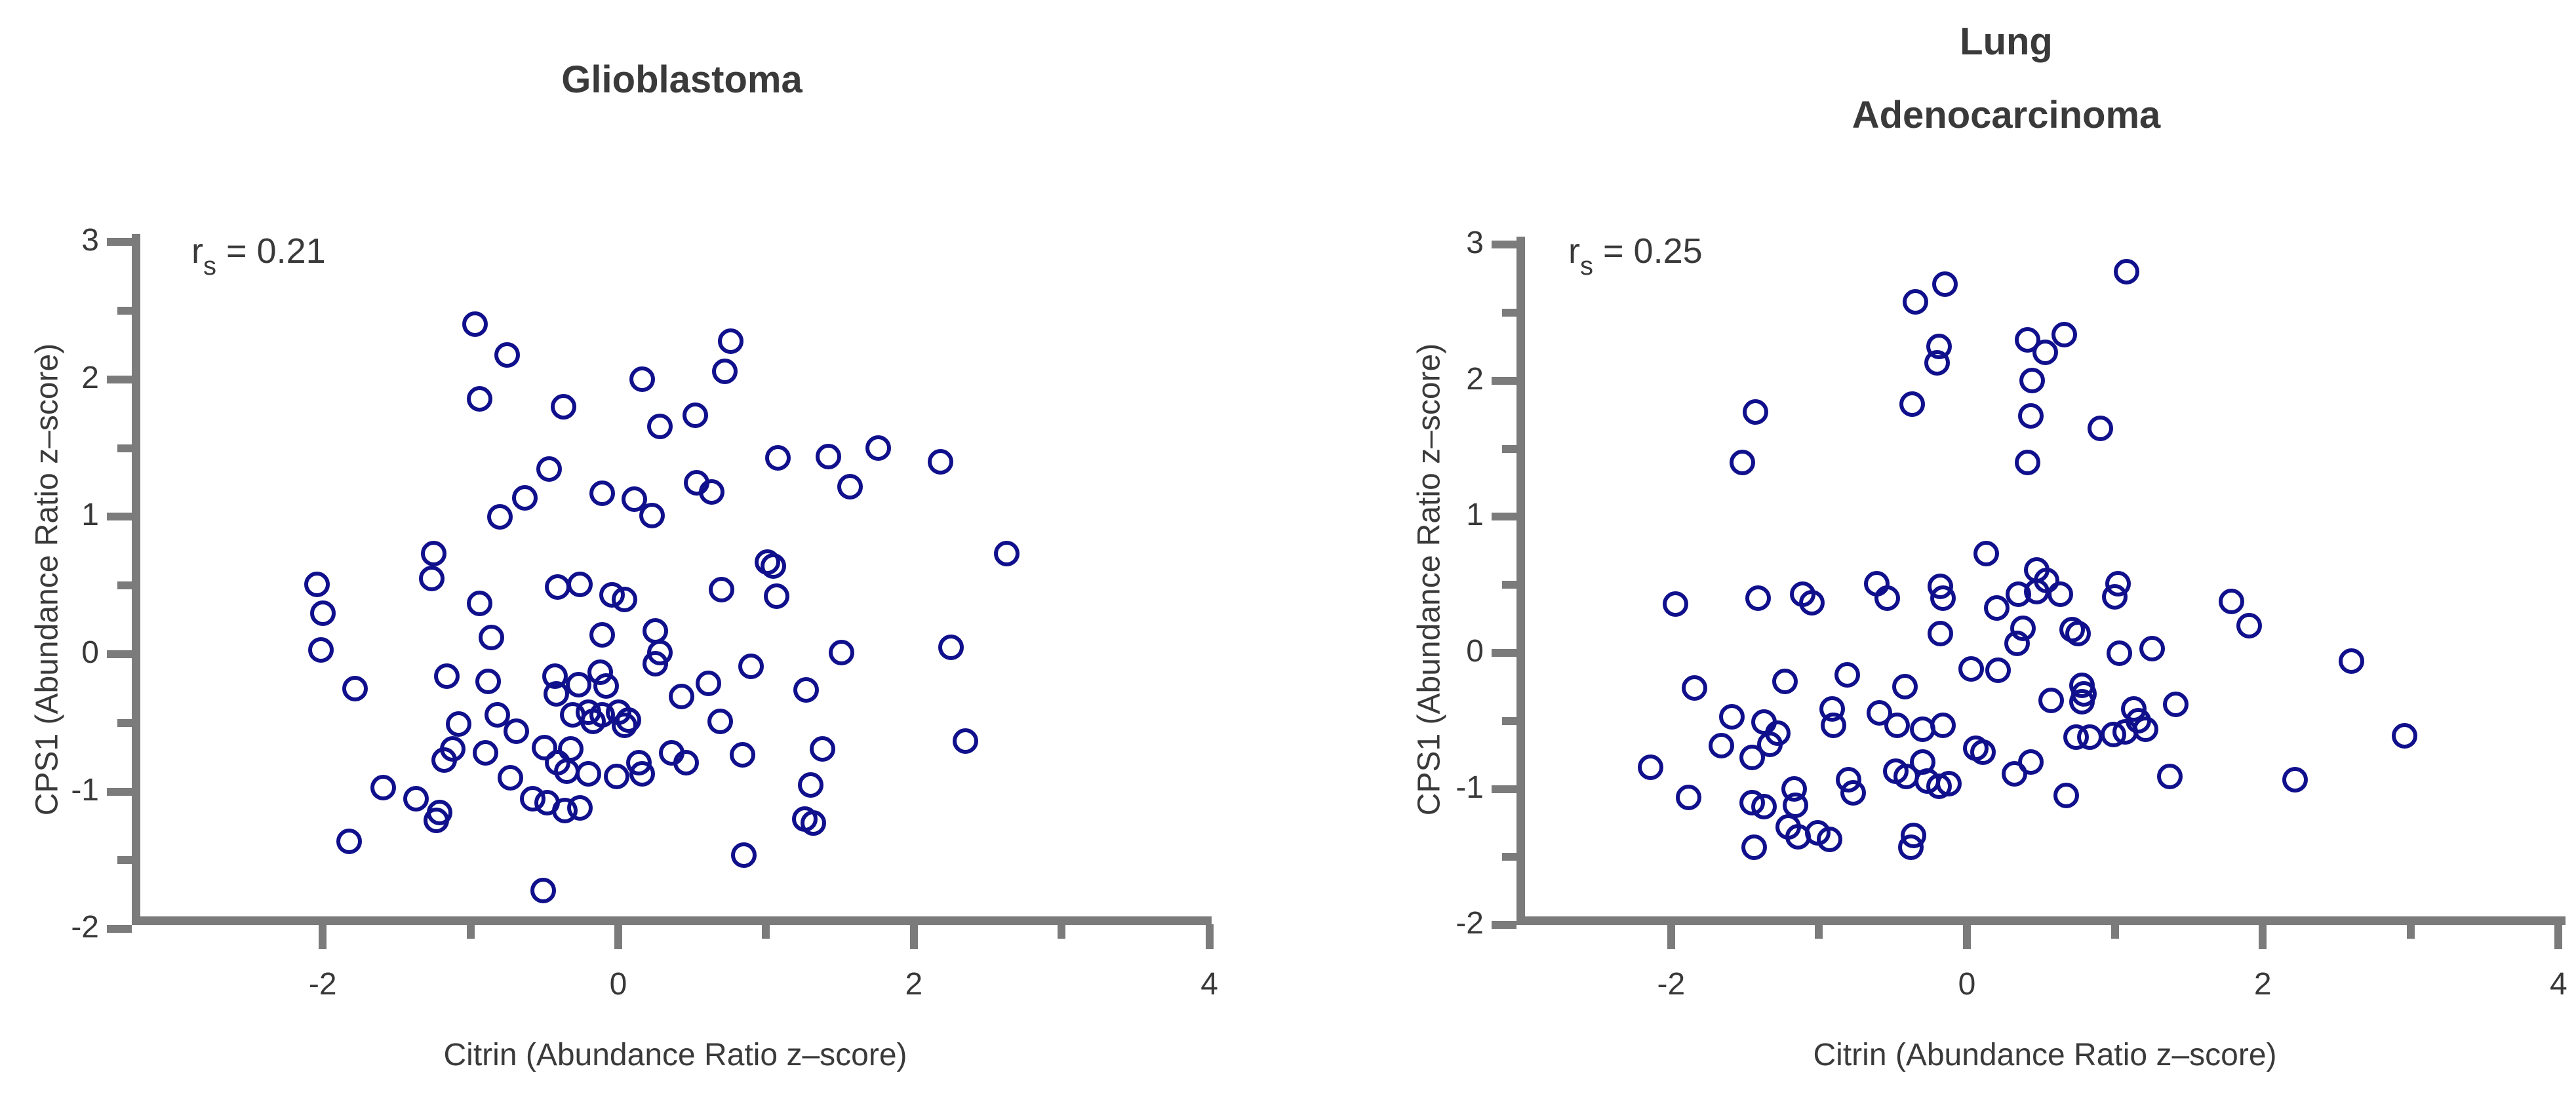 Image resolution: width=2576 pixels, height=1117 pixels. What do you see at coordinates (1586, 266) in the screenshot?
I see `r-subscript: s` at bounding box center [1586, 266].